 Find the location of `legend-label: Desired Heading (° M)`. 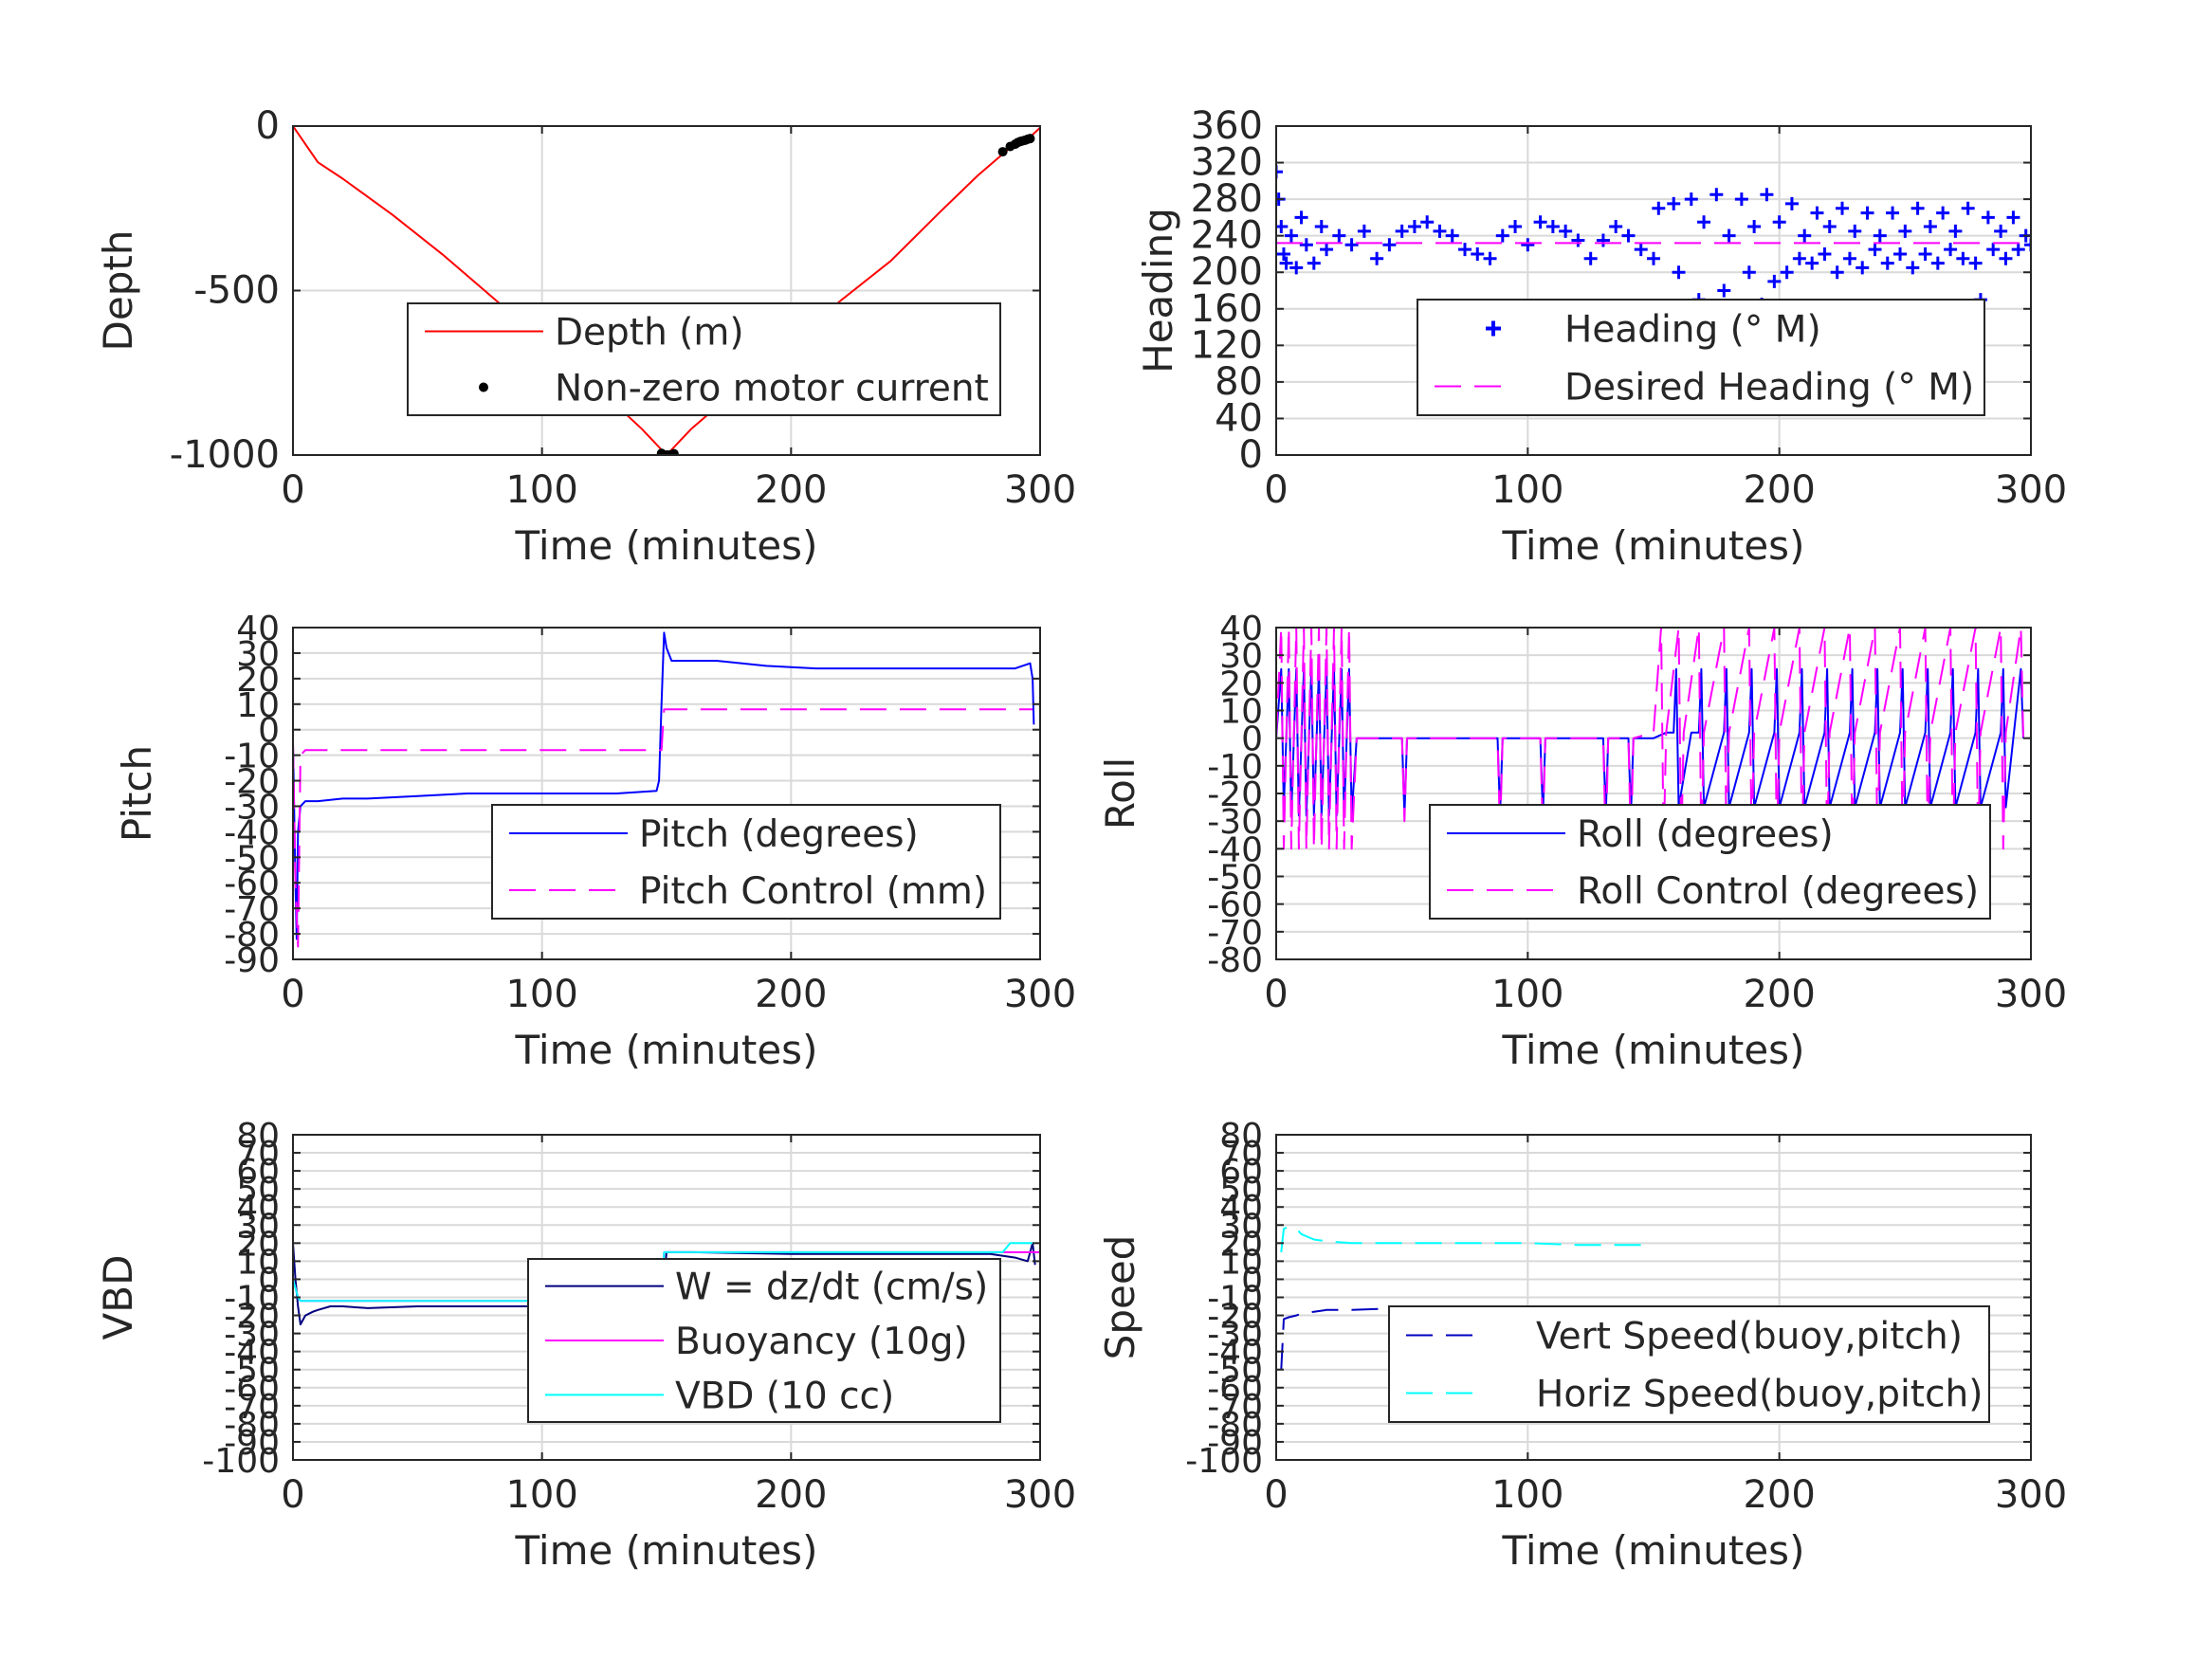

legend-label: Desired Heading (° M) is located at coordinates (1769, 388).